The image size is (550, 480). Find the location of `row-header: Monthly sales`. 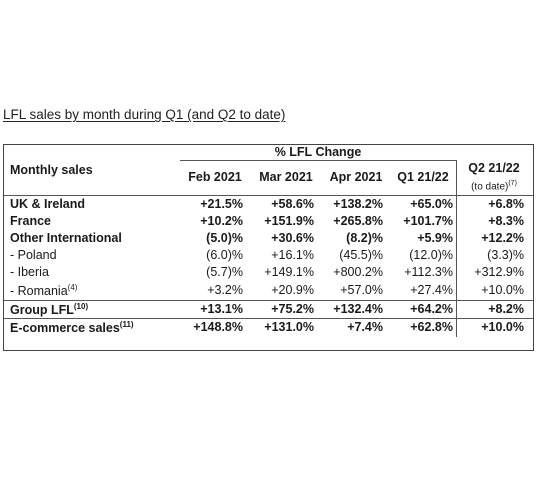

row-header: Monthly sales is located at coordinates (51, 170).